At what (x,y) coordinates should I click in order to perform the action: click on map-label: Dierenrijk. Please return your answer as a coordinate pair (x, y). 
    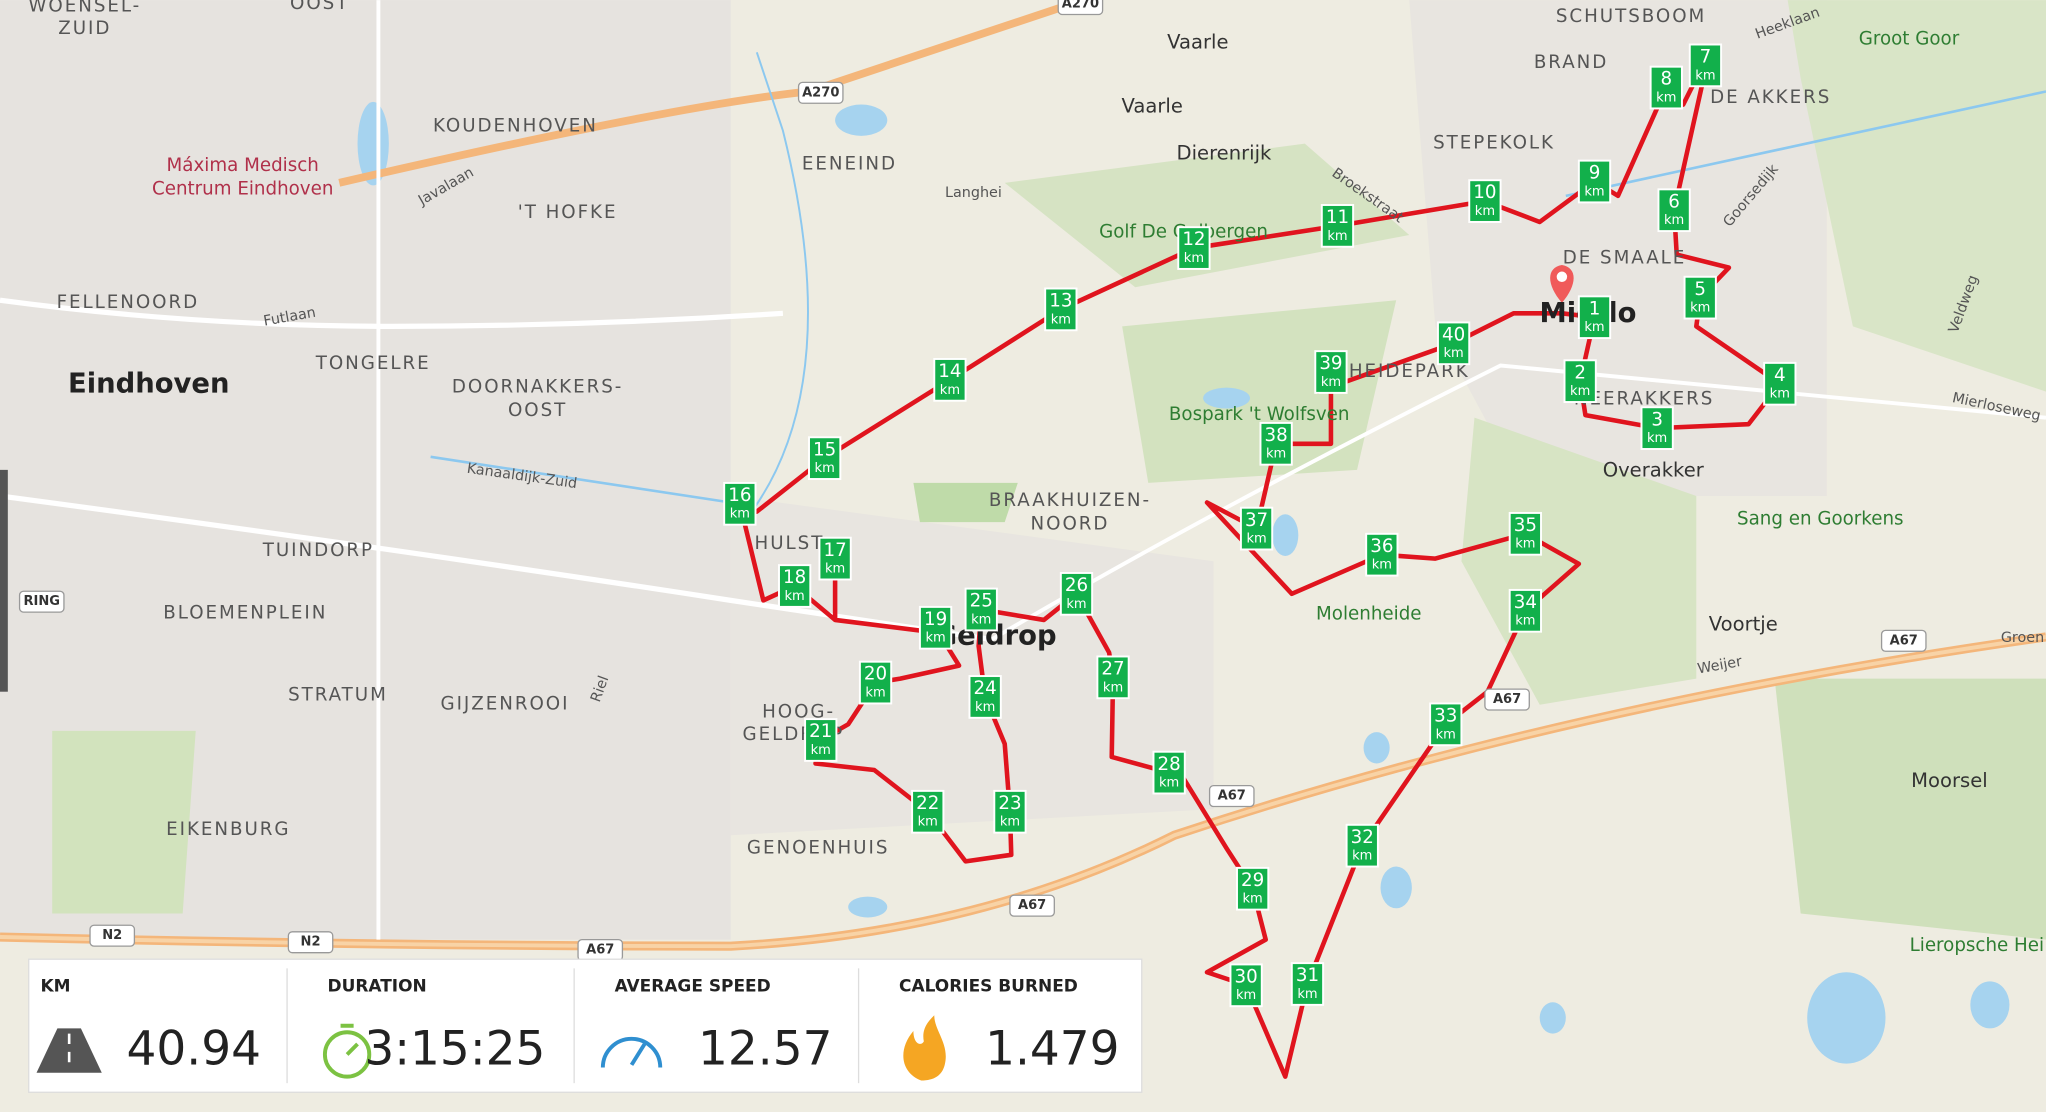
    Looking at the image, I should click on (1224, 153).